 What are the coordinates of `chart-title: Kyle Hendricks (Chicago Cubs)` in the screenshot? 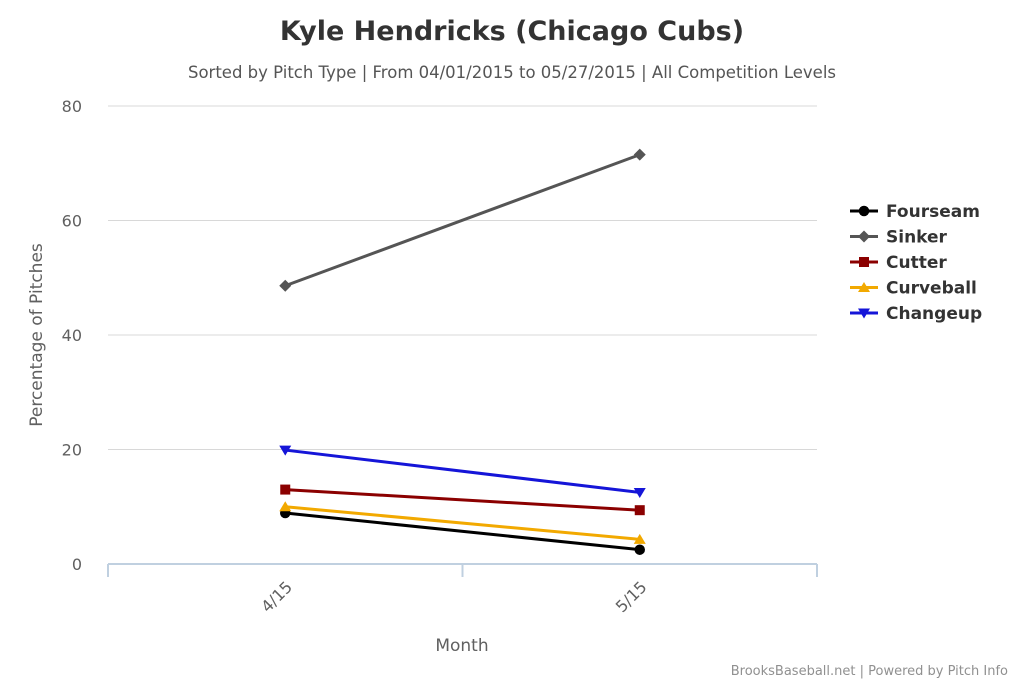 It's located at (512, 31).